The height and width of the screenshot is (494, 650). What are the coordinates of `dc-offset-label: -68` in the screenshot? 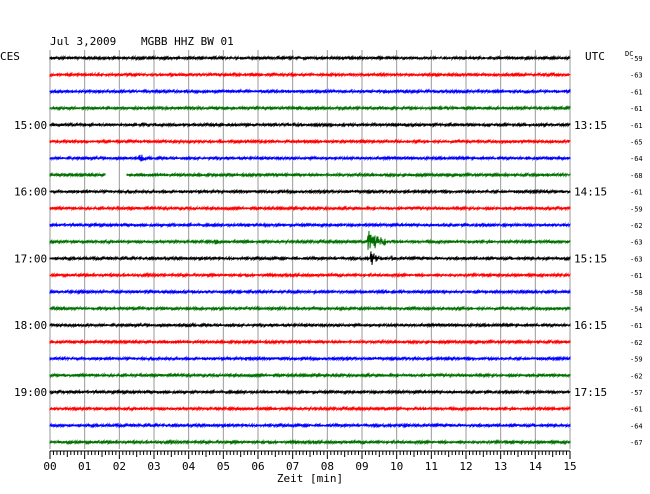 It's located at (636, 176).